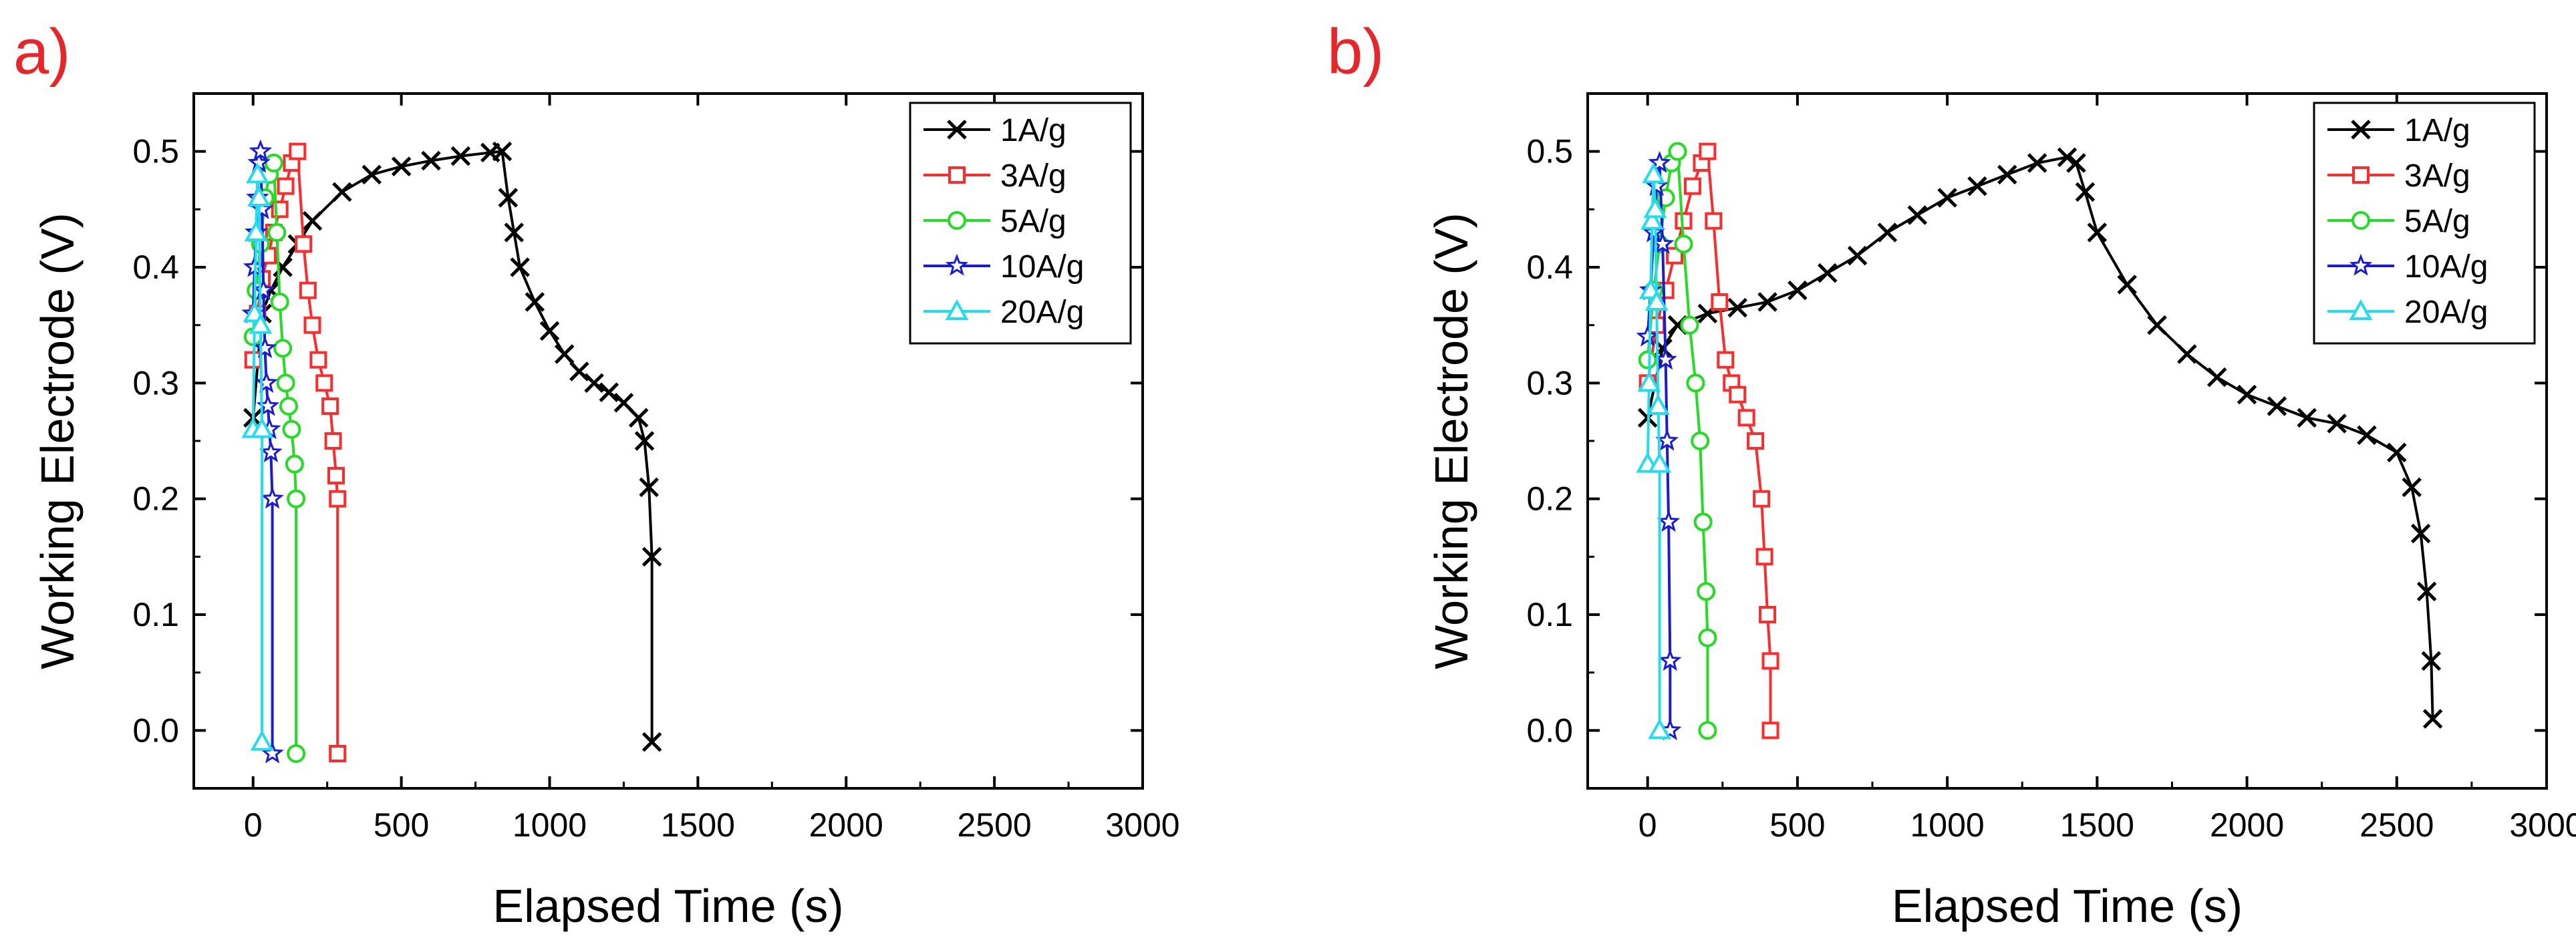 The width and height of the screenshot is (2576, 948). What do you see at coordinates (2446, 312) in the screenshot?
I see `b-legend-label: 20A/g` at bounding box center [2446, 312].